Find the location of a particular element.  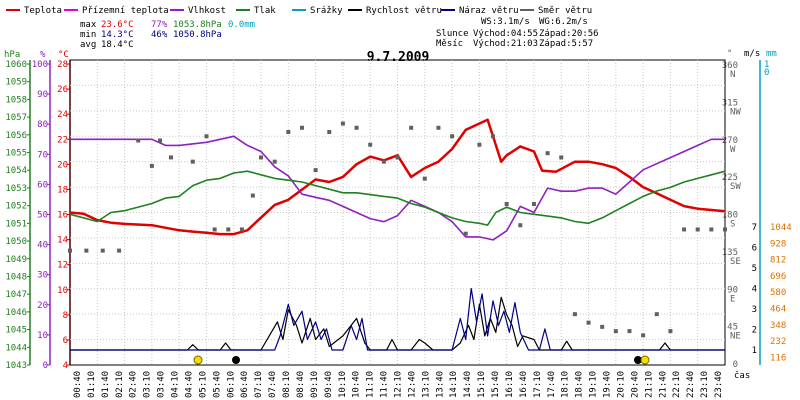

axis-tick-label: 1046 is located at coordinates (16, 313).